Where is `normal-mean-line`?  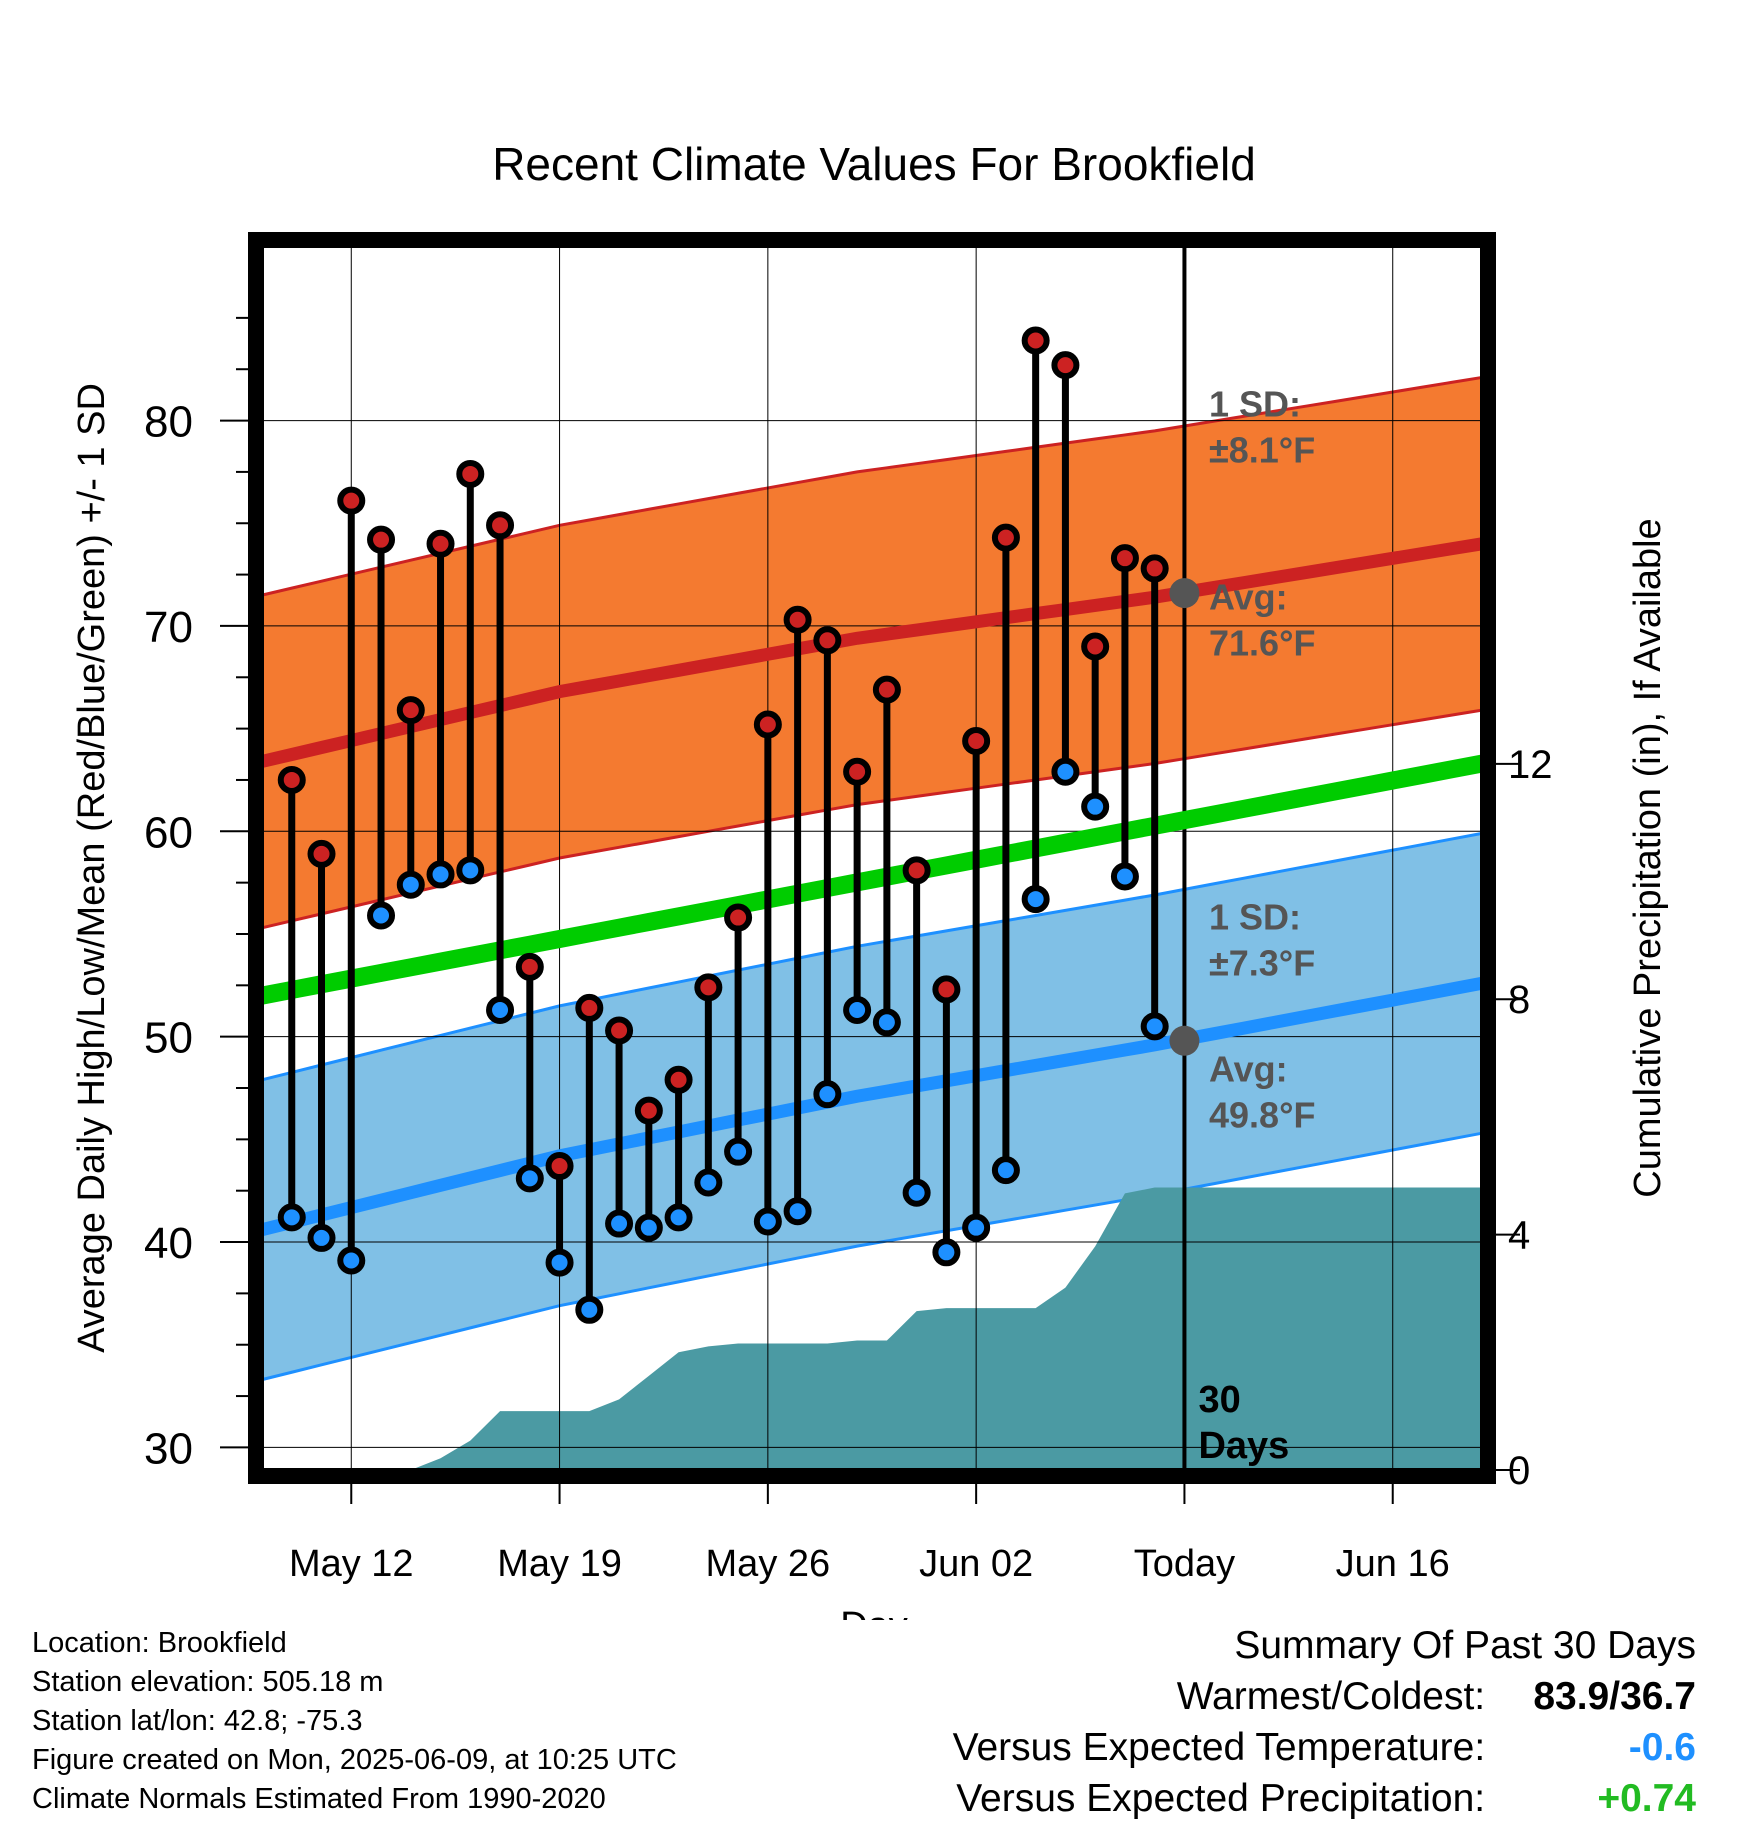 normal-mean-line is located at coordinates (872, 879).